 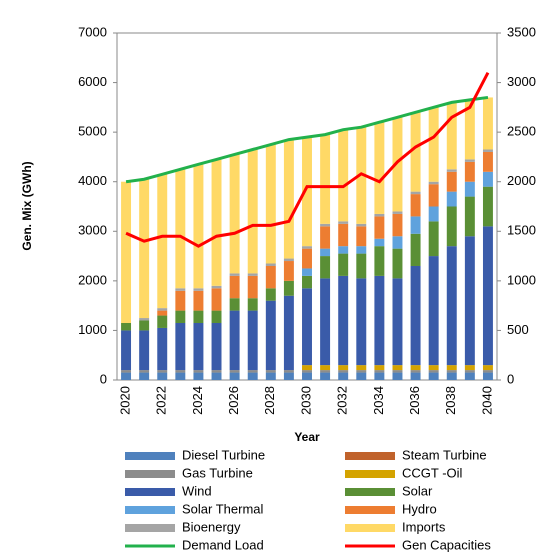 What do you see at coordinates (518, 329) in the screenshot?
I see `y2-tick-label: 500` at bounding box center [518, 329].